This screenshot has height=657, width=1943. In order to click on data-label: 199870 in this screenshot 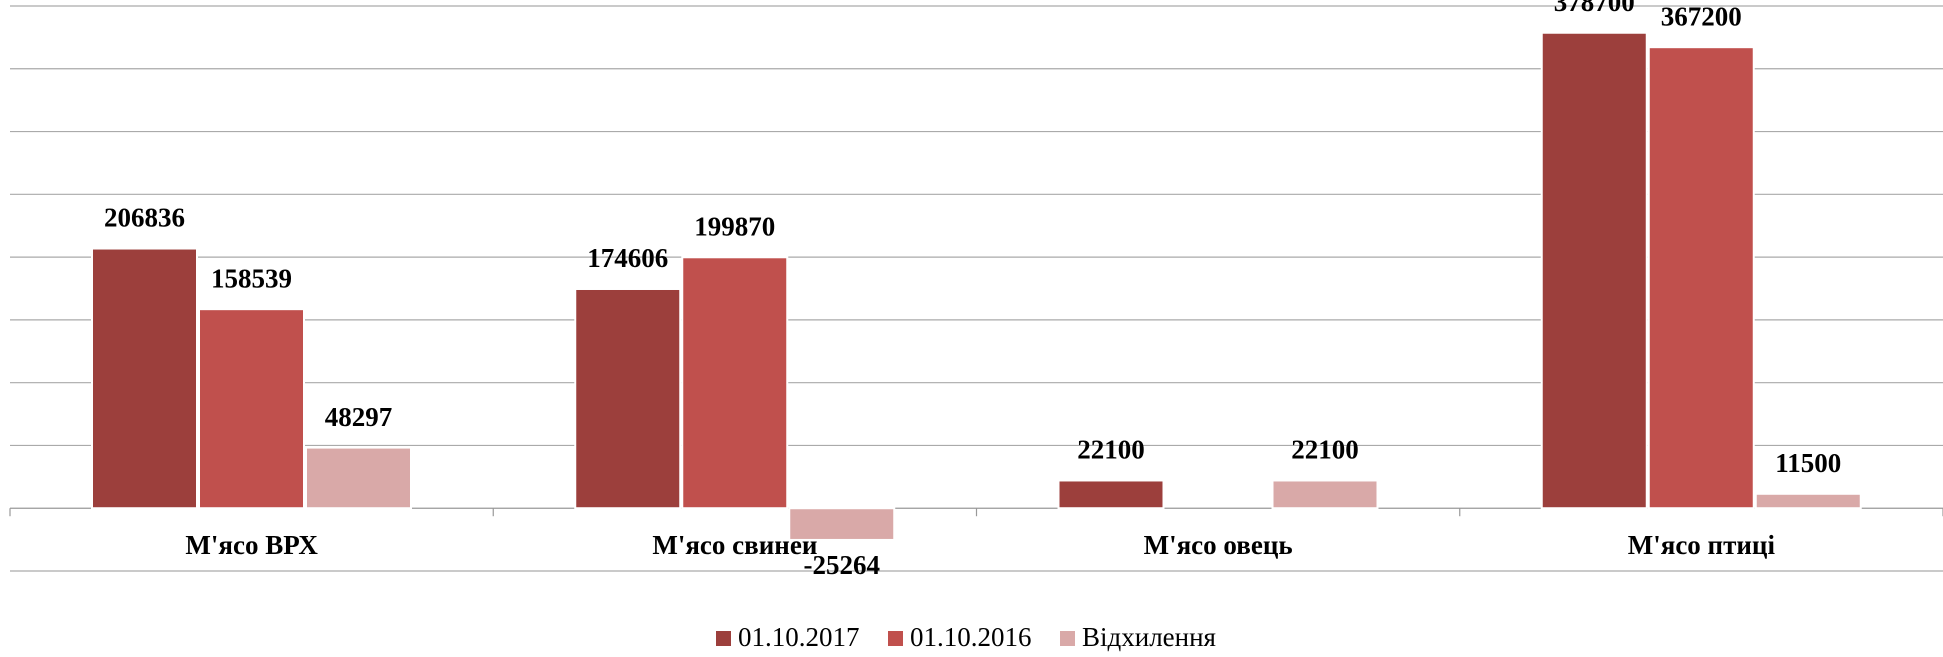, I will do `click(734, 226)`.